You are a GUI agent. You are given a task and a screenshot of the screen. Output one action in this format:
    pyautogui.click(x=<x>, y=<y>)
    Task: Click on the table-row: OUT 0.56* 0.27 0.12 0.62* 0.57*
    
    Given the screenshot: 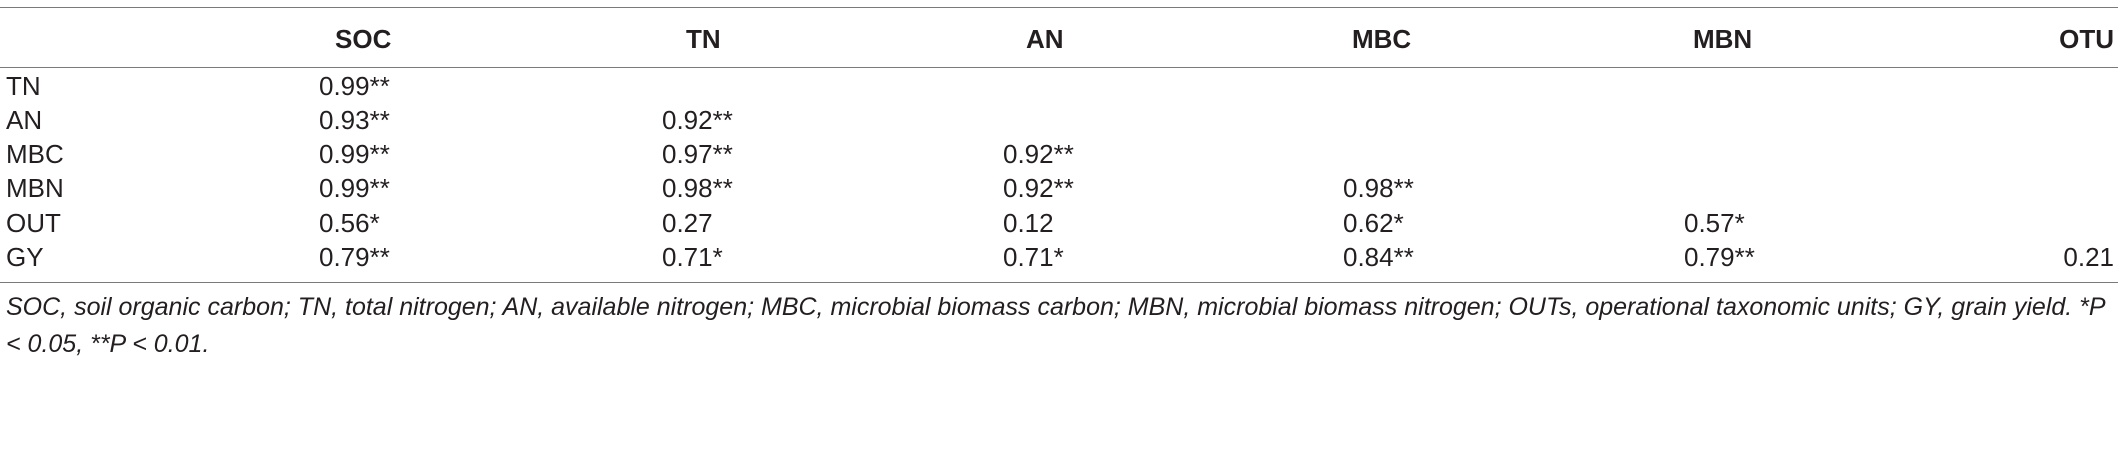 What is the action you would take?
    pyautogui.click(x=1059, y=223)
    